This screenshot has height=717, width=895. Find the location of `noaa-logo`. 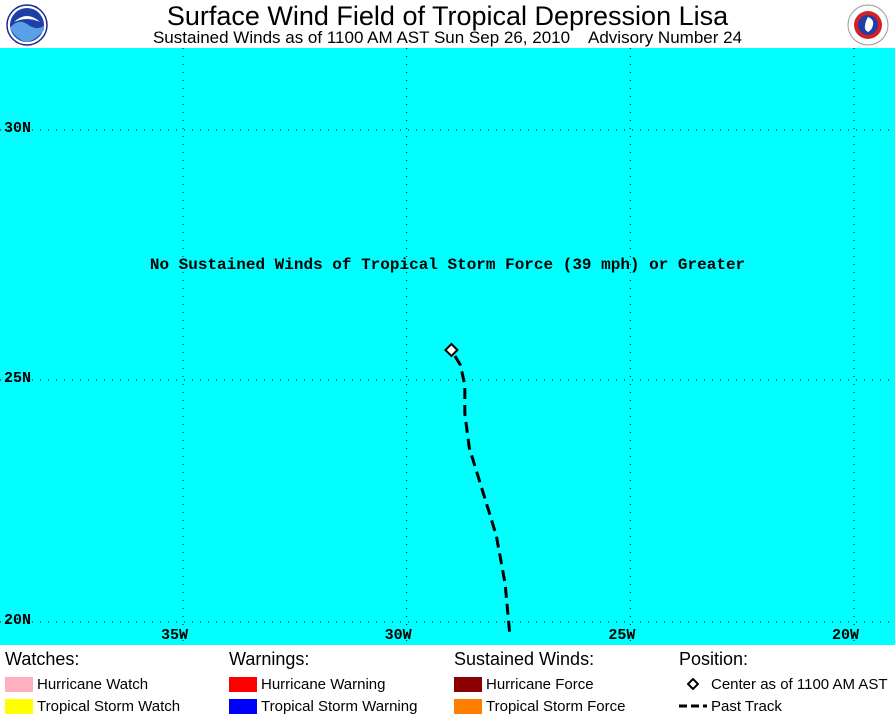

noaa-logo is located at coordinates (27, 25).